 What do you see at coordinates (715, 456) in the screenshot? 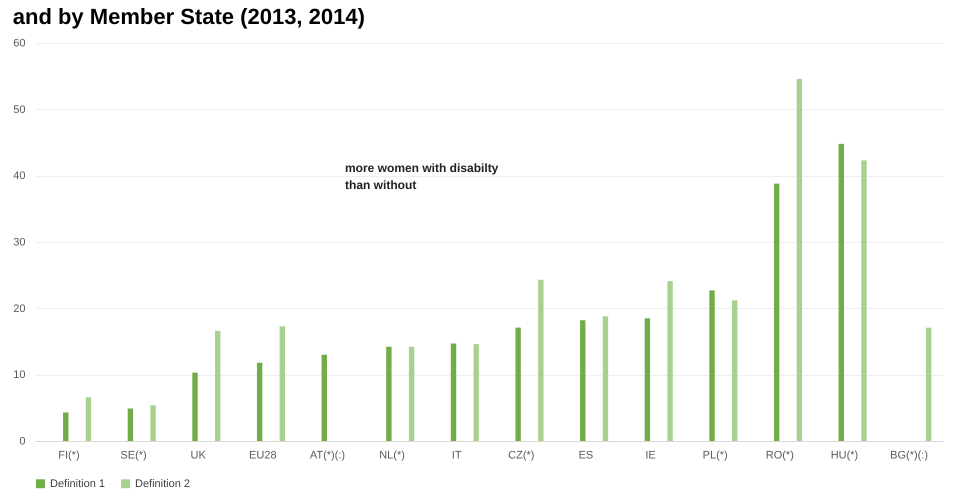
I see `x-tick-label: PL(*)` at bounding box center [715, 456].